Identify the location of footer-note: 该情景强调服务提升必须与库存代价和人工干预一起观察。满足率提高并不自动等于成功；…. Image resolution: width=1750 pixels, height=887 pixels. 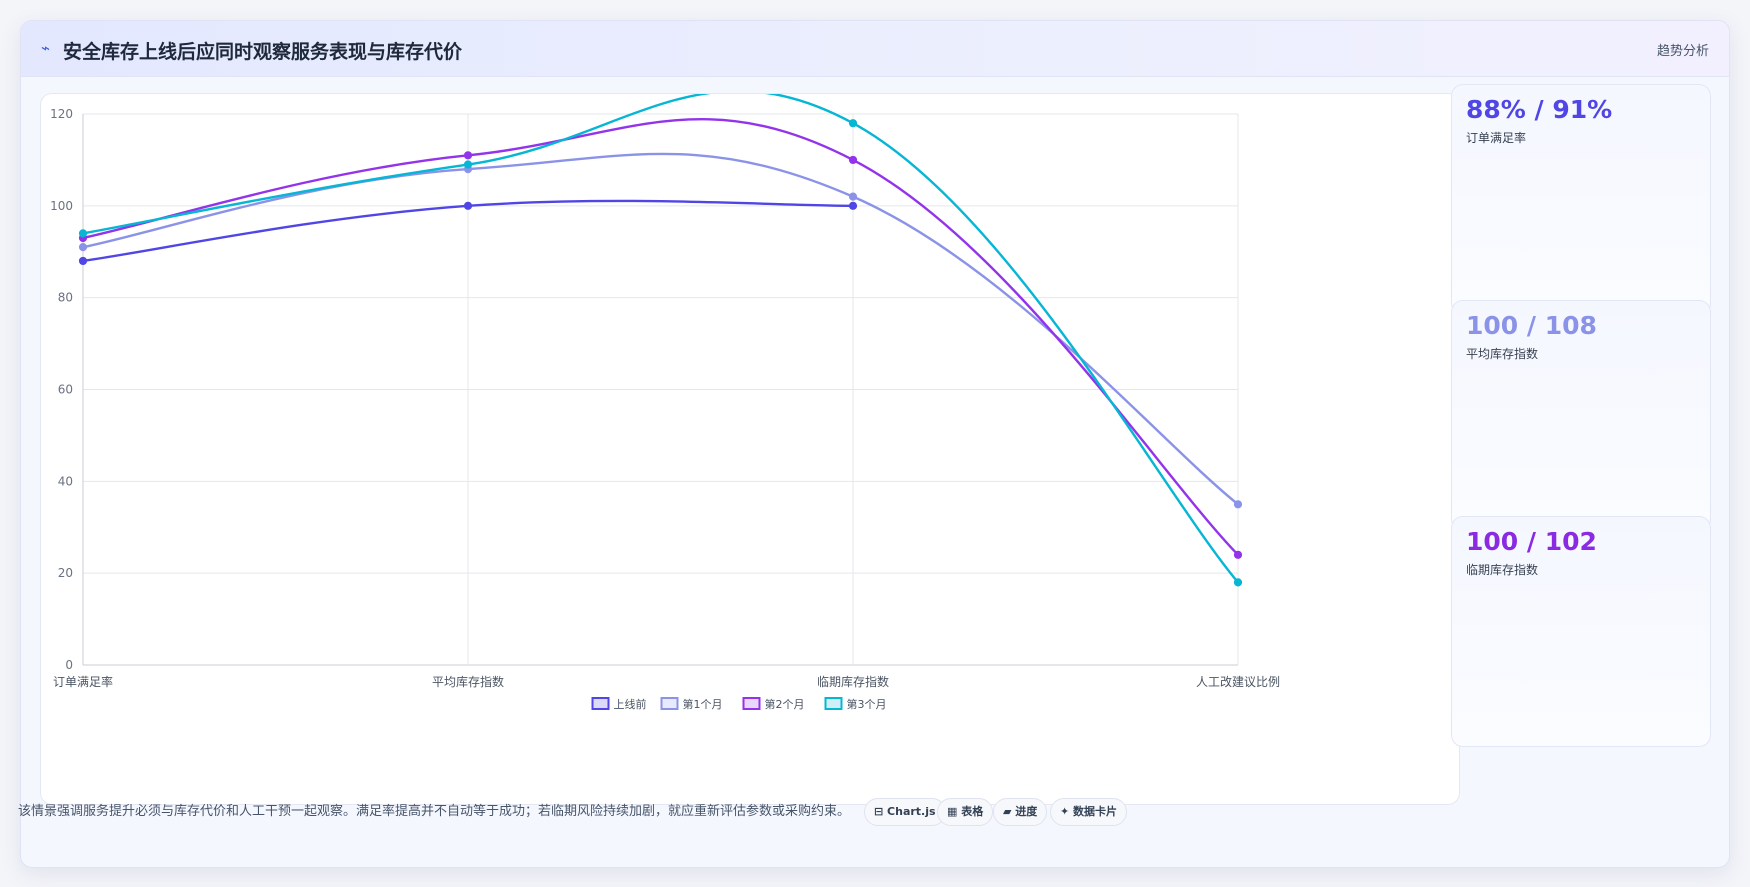
(434, 811).